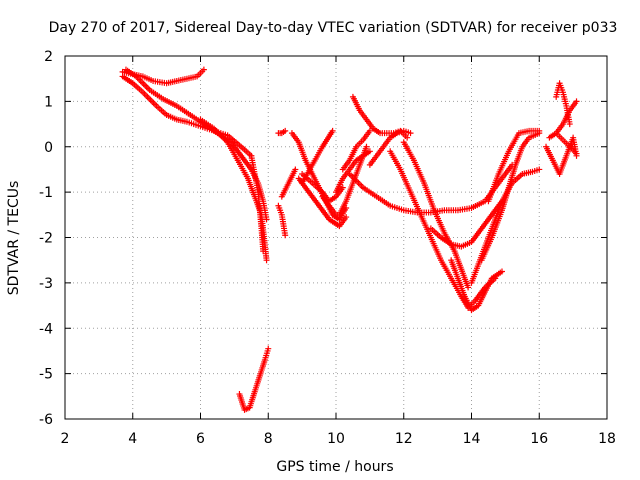 This screenshot has width=640, height=480. I want to click on series-track-e, so click(257, 203).